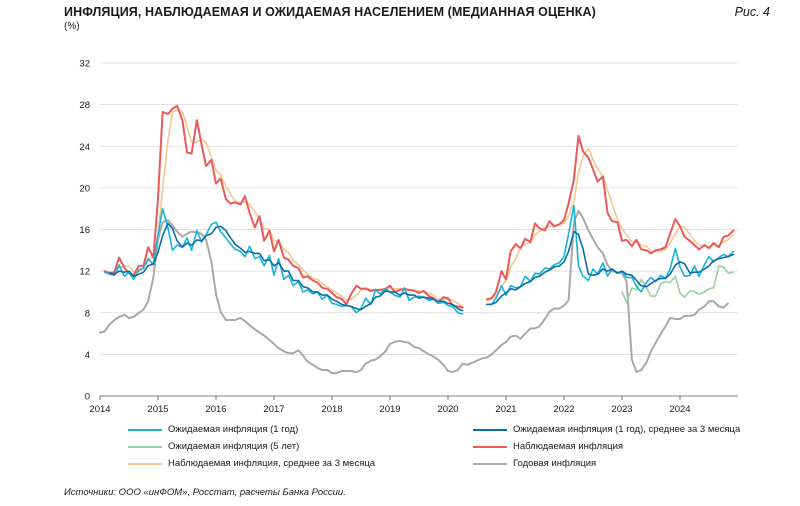  Describe the element at coordinates (447, 409) in the screenshot. I see `x-tick-label: 2020` at that location.